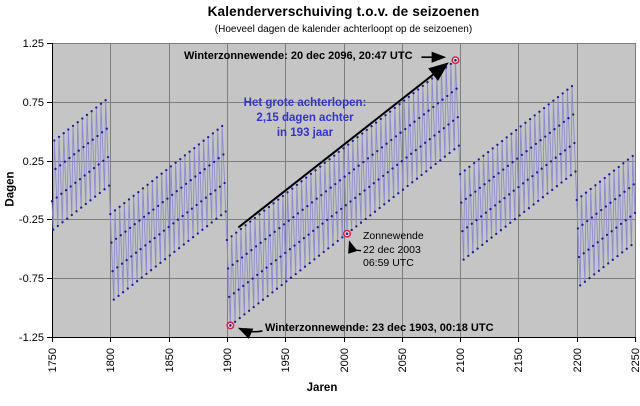 Image resolution: width=640 pixels, height=406 pixels. What do you see at coordinates (31, 220) in the screenshot?
I see `y-tick-label: -0.25` at bounding box center [31, 220].